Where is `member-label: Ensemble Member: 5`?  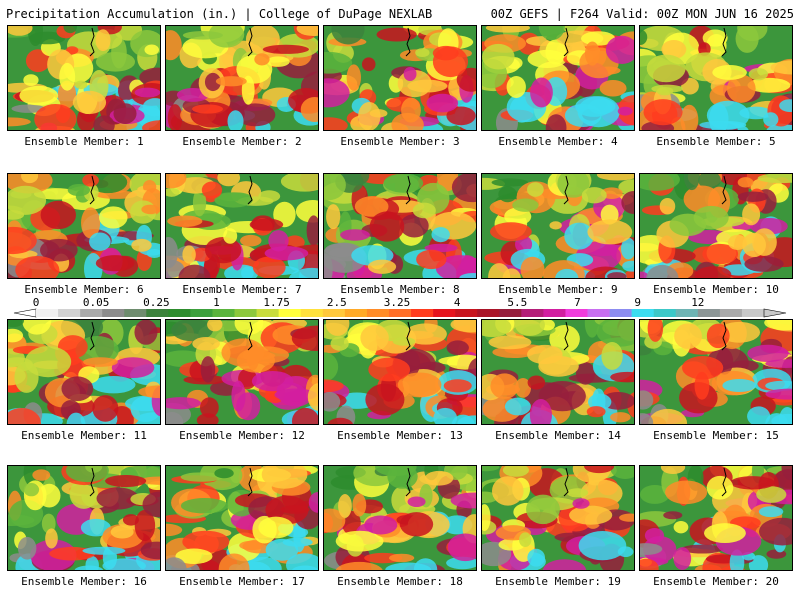 member-label: Ensemble Member: 5 is located at coordinates (716, 141).